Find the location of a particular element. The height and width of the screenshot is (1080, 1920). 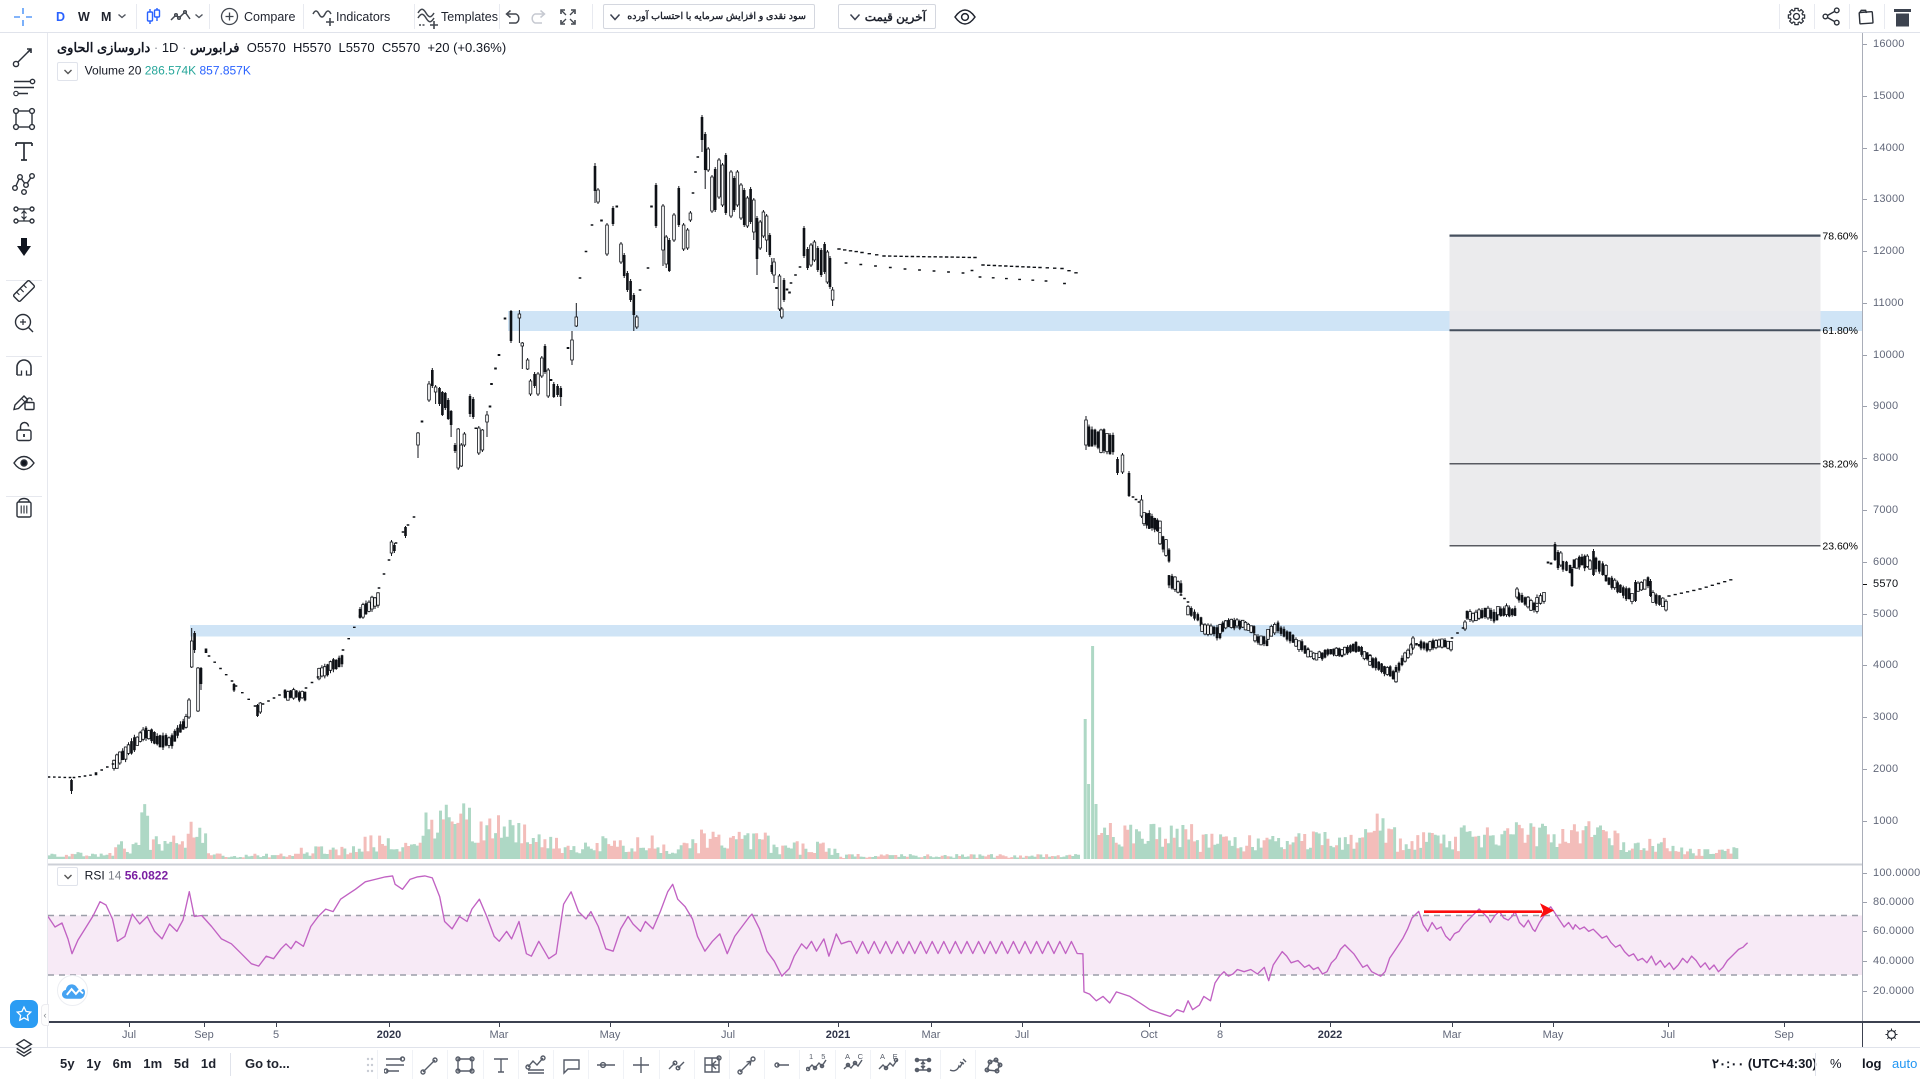

svg-text: 23.60% is located at coordinates (1840, 547).